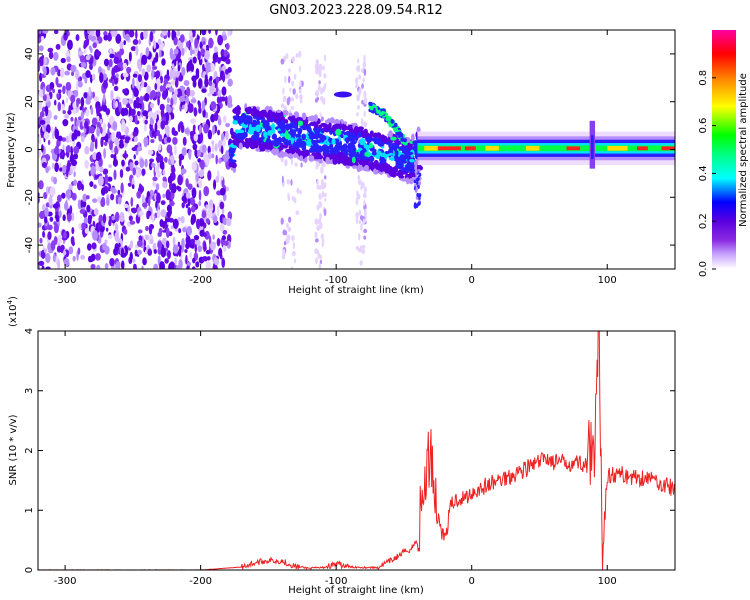 The height and width of the screenshot is (600, 750). Describe the element at coordinates (472, 581) in the screenshot. I see `snr-x-tick-label: 0` at that location.